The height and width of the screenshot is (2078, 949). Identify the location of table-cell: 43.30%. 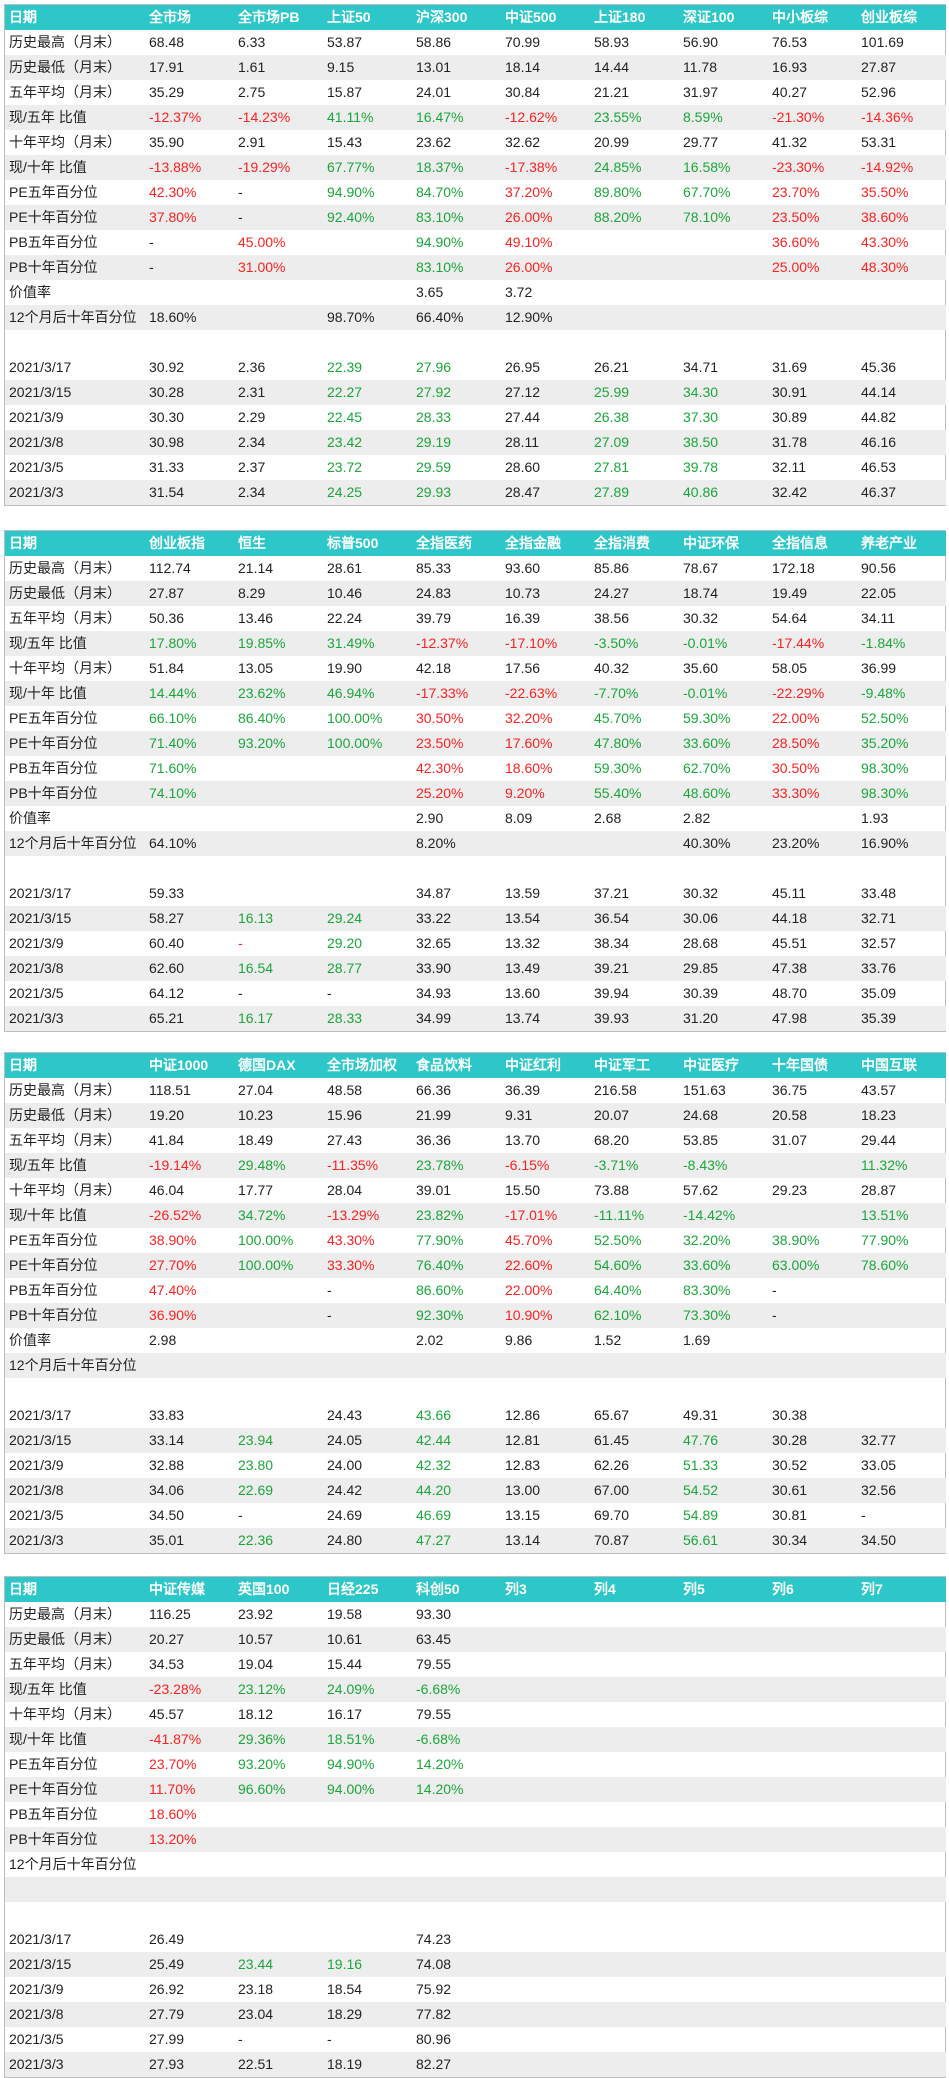
(351, 1240).